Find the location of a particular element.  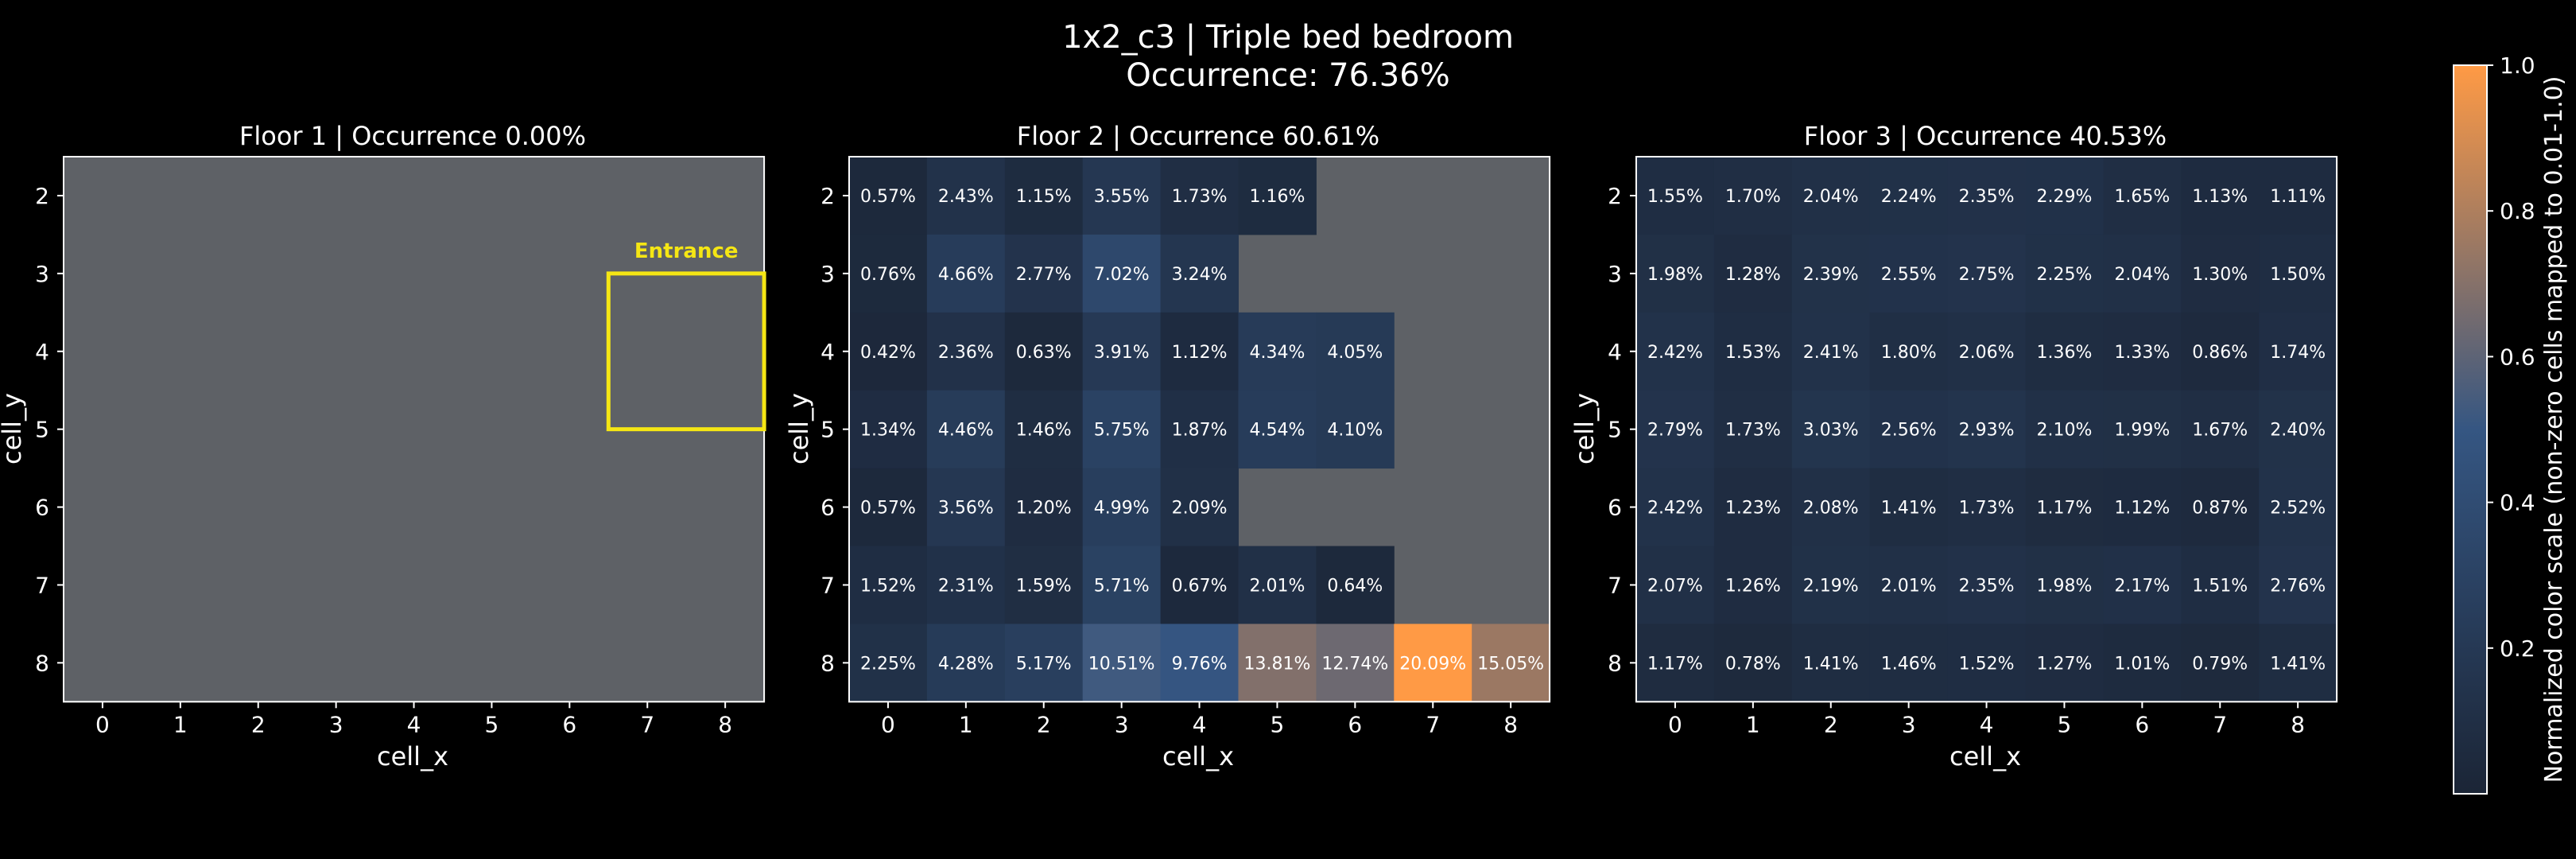

cell-value-label: 1.12% is located at coordinates (2142, 509).